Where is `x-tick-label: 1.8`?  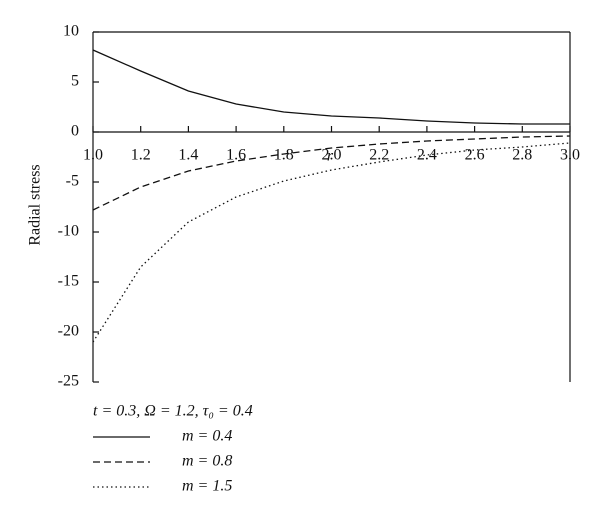 x-tick-label: 1.8 is located at coordinates (284, 155).